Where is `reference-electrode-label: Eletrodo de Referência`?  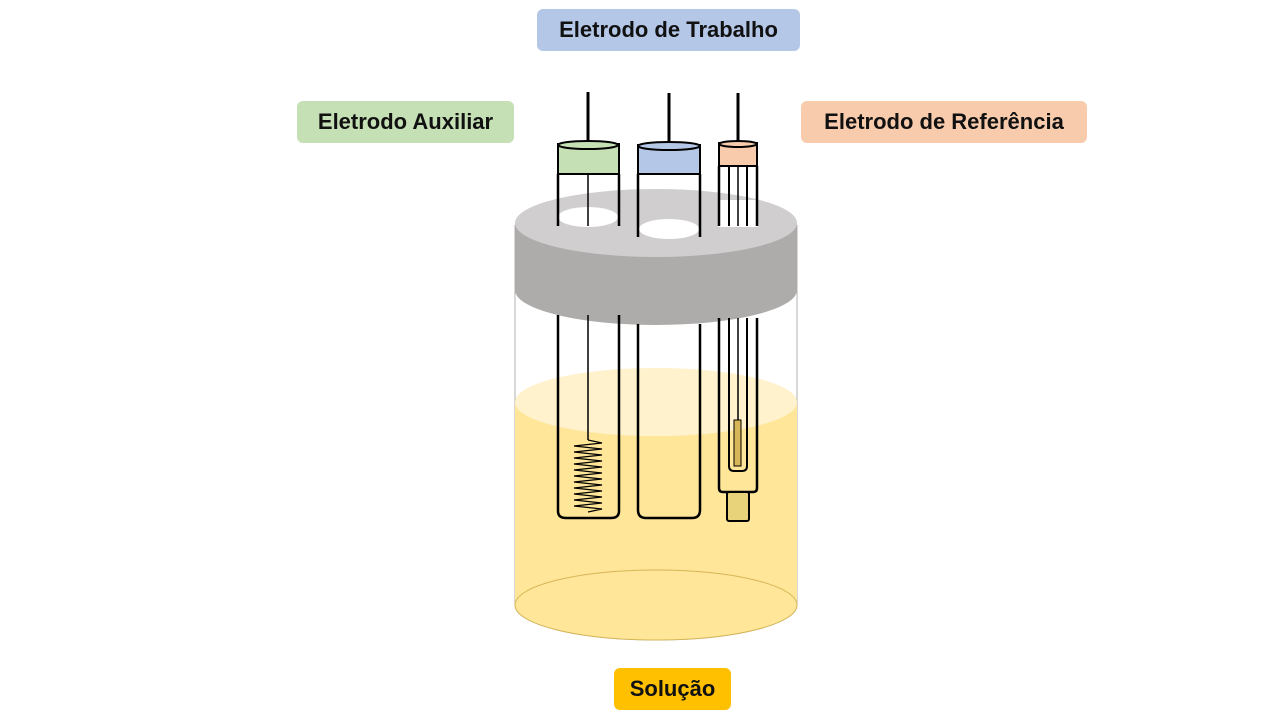
reference-electrode-label: Eletrodo de Referência is located at coordinates (944, 122).